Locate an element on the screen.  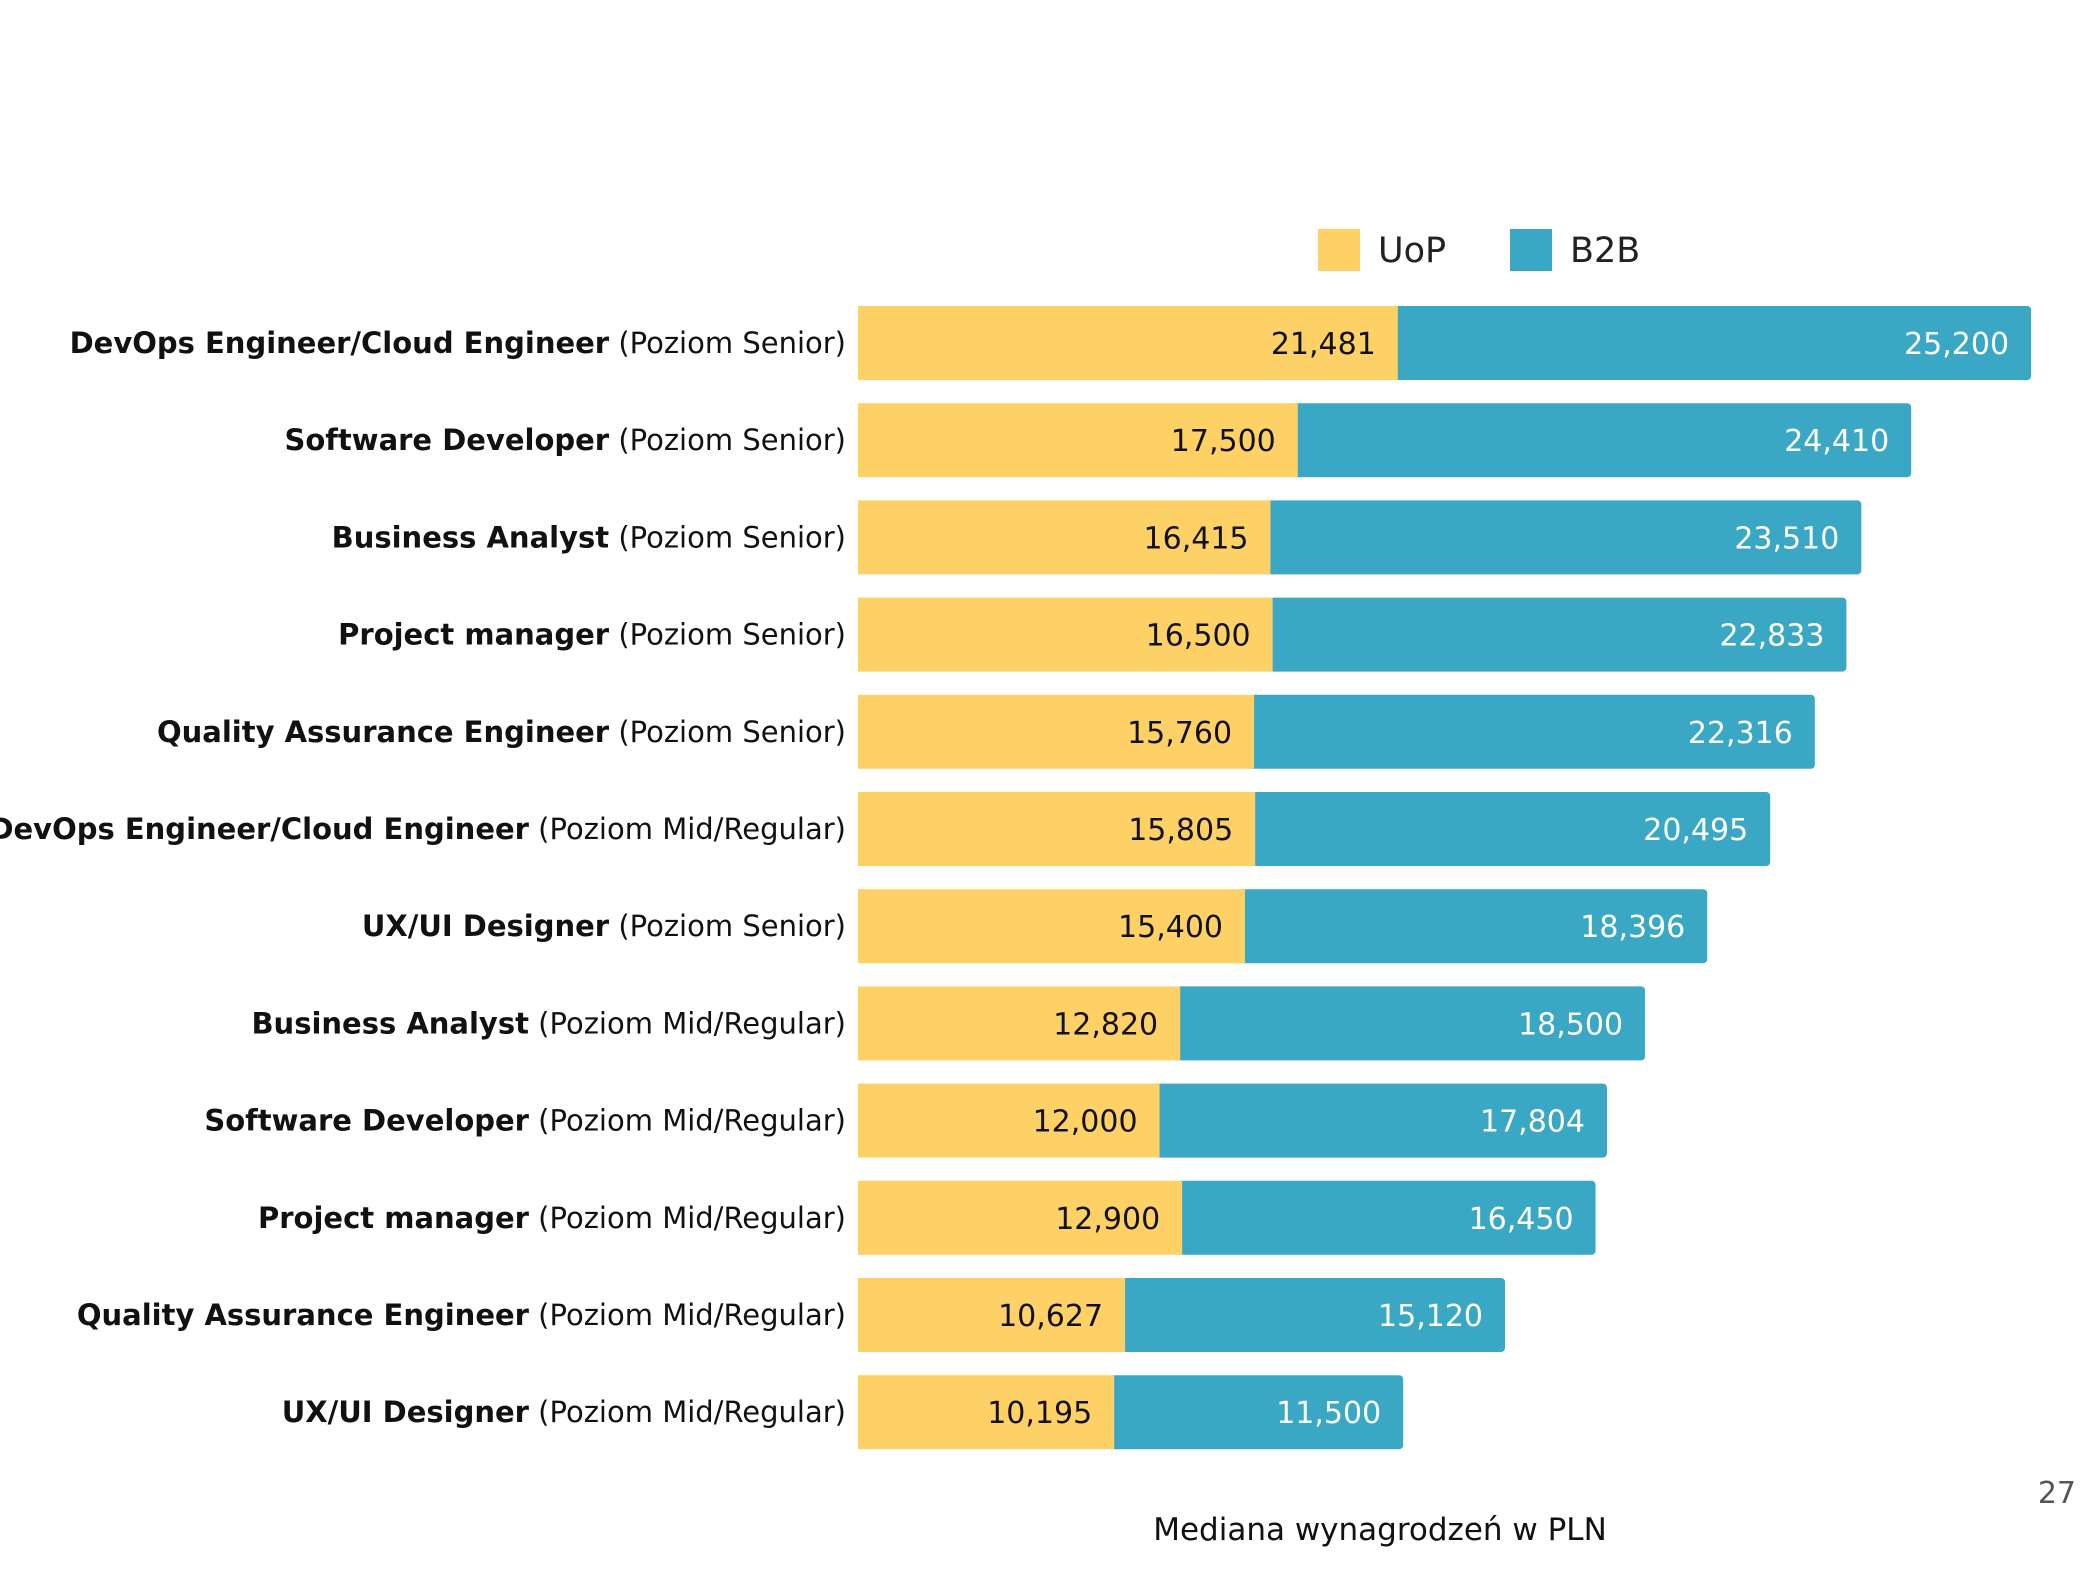
value-label-uop: 16,500 is located at coordinates (1198, 636).